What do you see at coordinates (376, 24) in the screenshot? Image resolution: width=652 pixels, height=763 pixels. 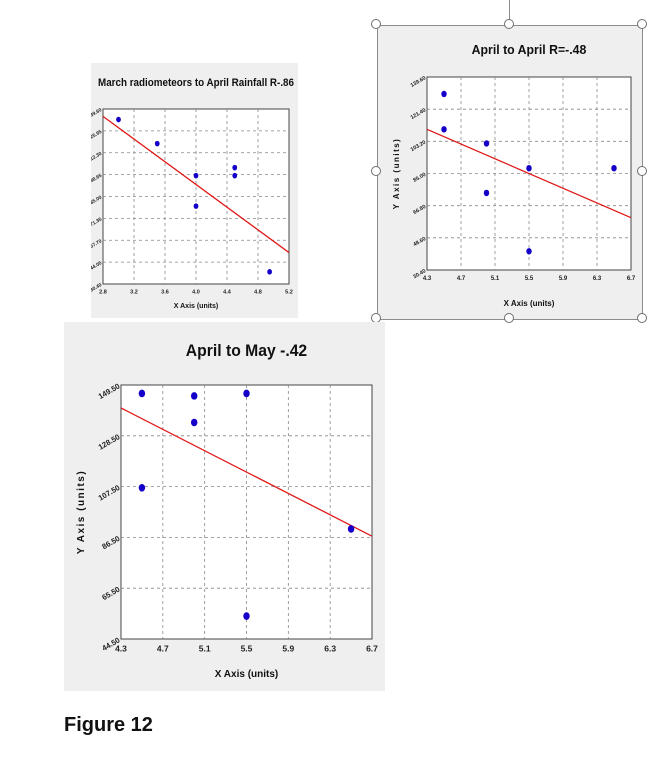 I see `resize-handle-top-left` at bounding box center [376, 24].